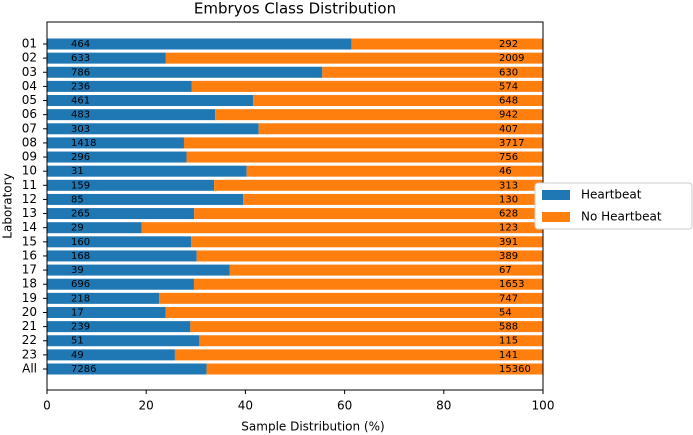  Describe the element at coordinates (508, 101) in the screenshot. I see `data-label: 648` at that location.